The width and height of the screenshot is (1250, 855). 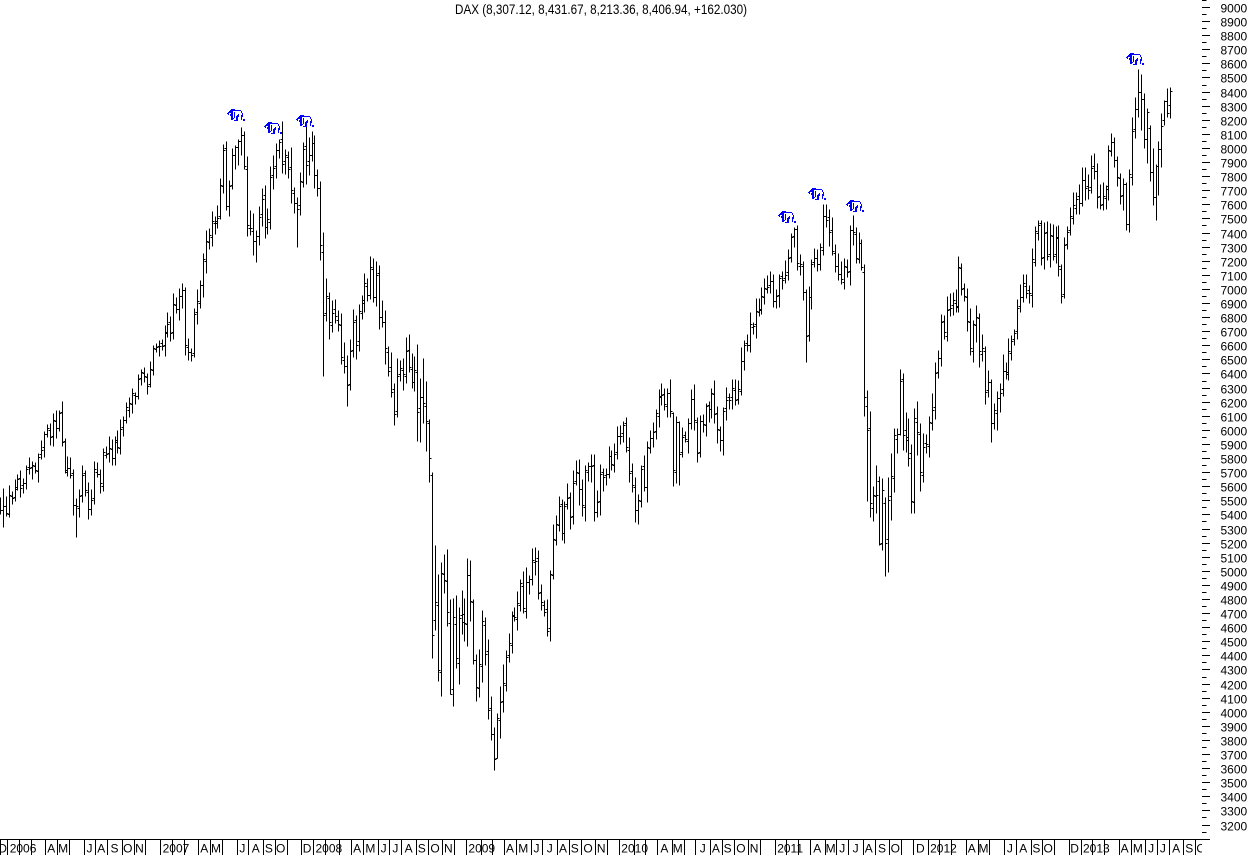 I want to click on svg-text: 6200, so click(x=1234, y=404).